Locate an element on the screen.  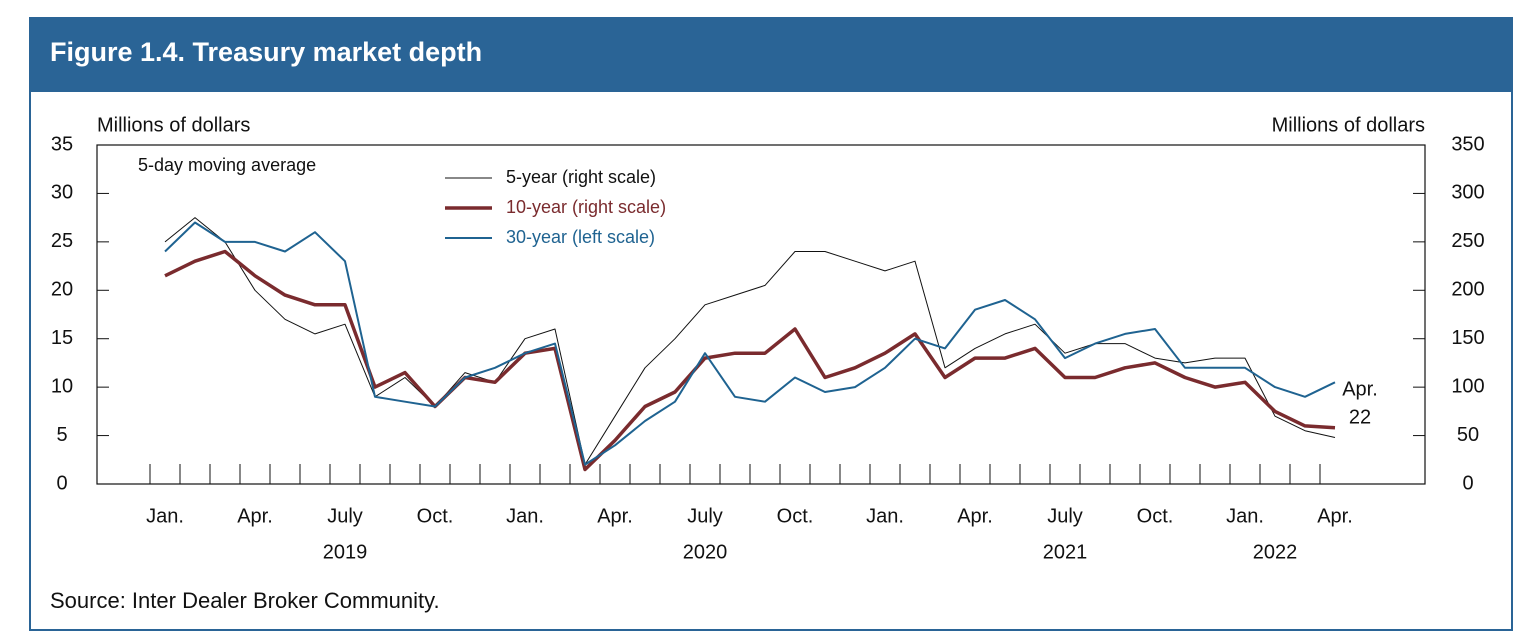
y2-tick-label: 50 is located at coordinates (1468, 435).